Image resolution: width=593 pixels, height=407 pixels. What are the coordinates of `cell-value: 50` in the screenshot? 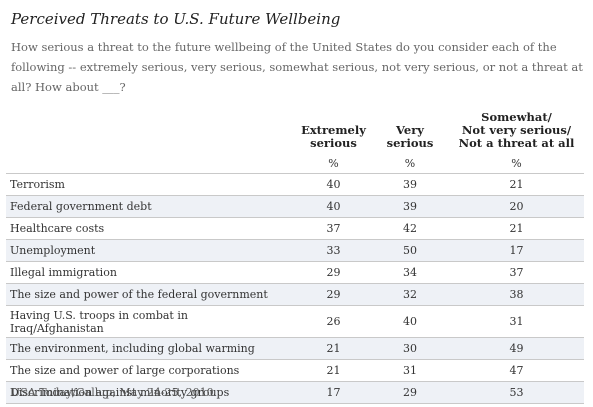 It's located at (410, 250).